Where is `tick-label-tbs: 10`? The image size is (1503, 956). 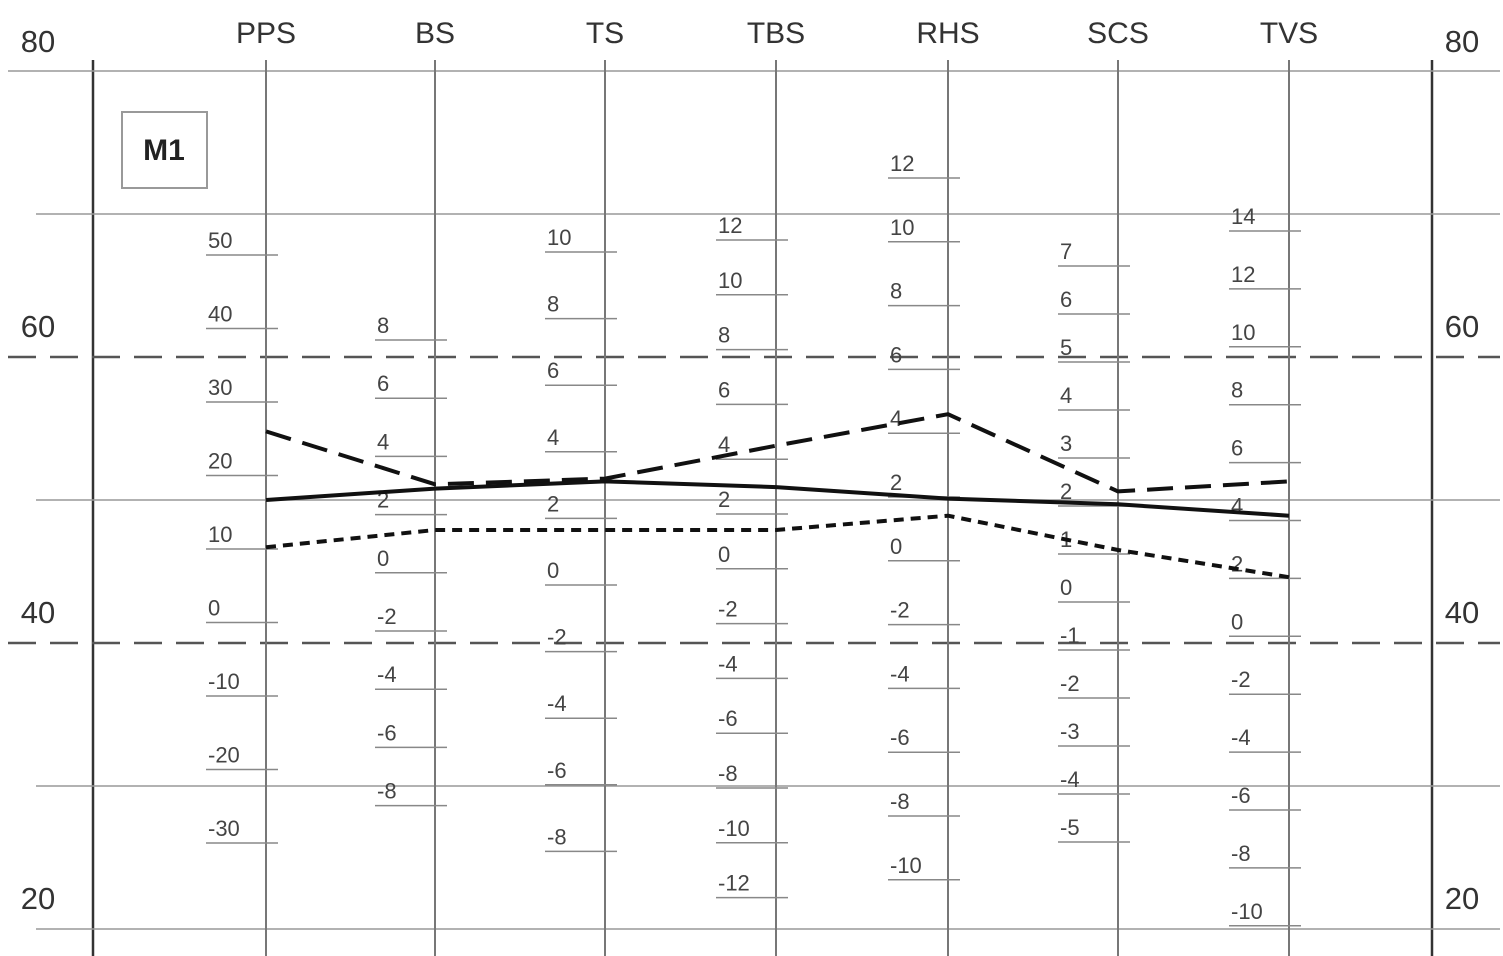 tick-label-tbs: 10 is located at coordinates (730, 280).